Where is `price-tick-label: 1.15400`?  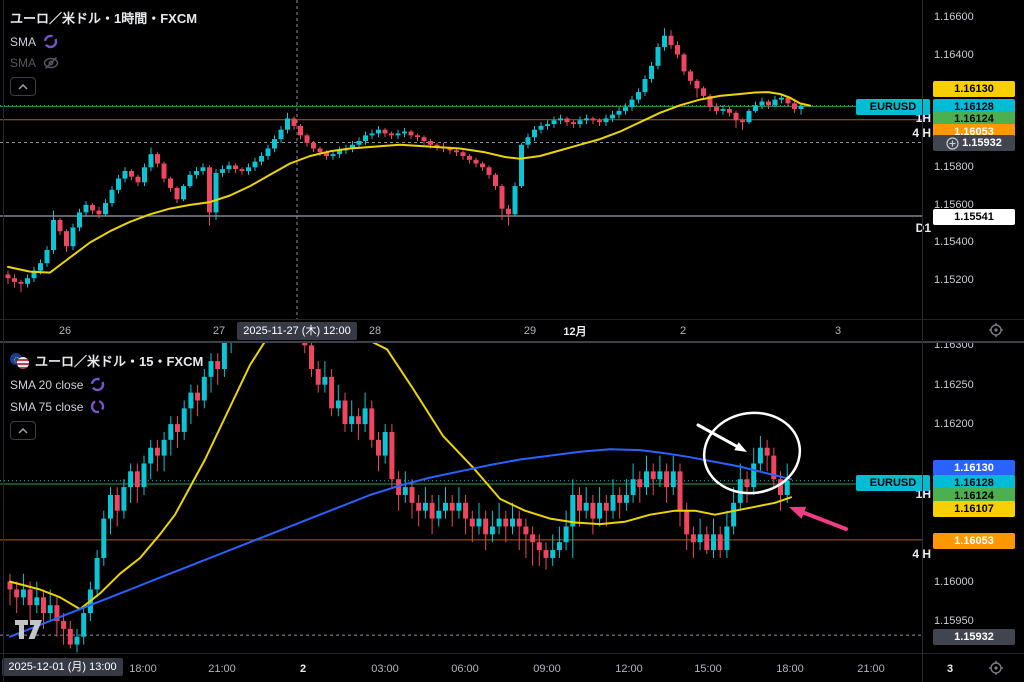 price-tick-label: 1.15400 is located at coordinates (954, 242).